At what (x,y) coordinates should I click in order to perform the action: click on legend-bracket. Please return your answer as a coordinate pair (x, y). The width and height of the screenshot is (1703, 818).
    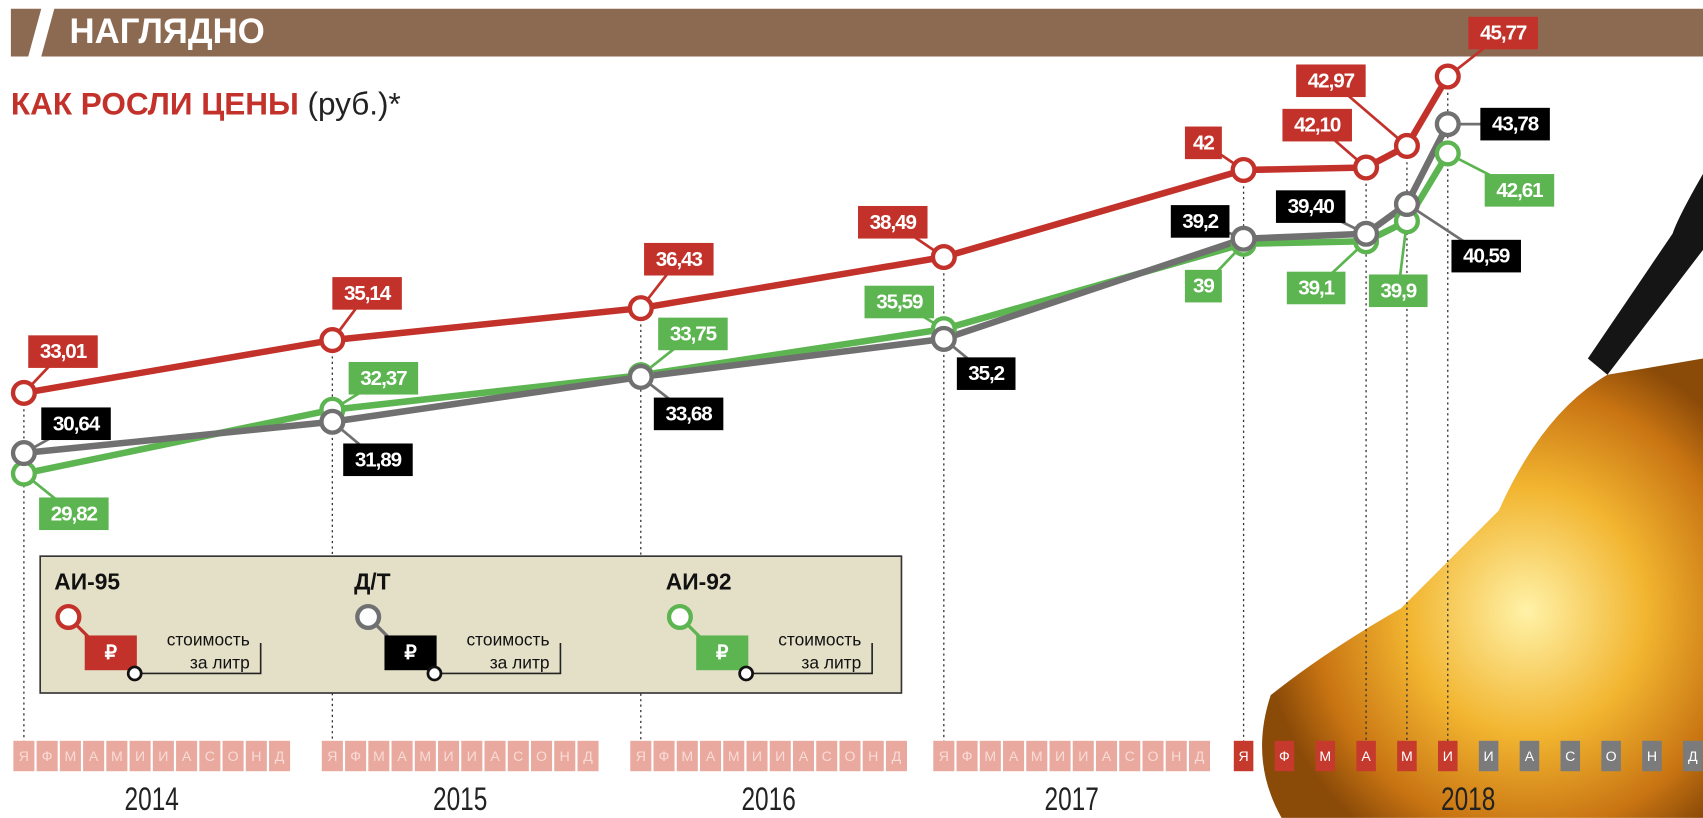
    Looking at the image, I should click on (498, 659).